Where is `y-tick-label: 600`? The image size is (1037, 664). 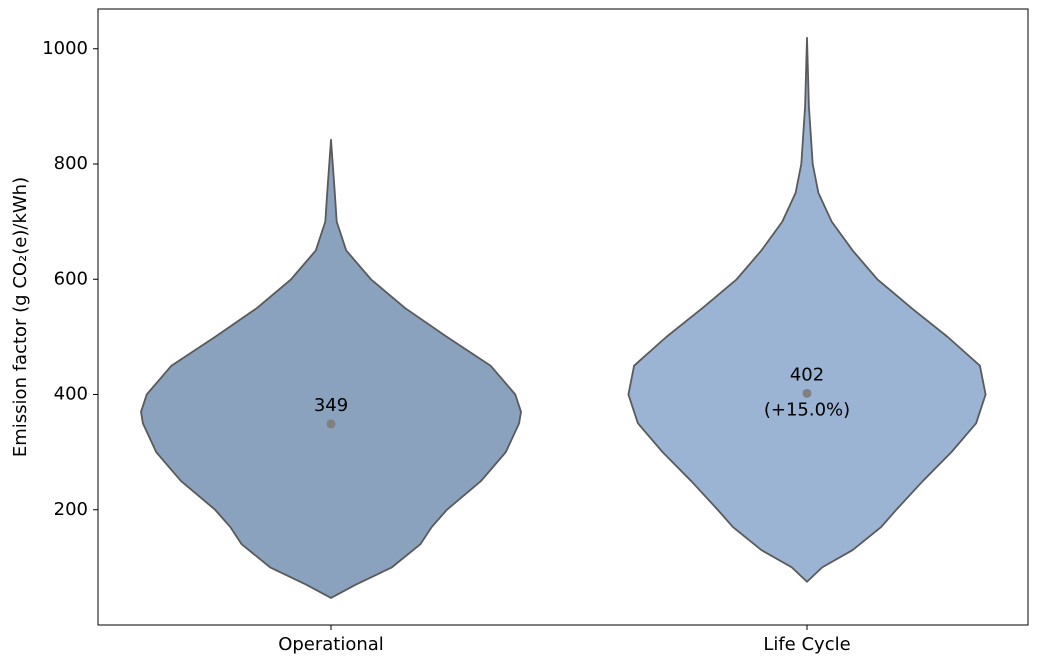 y-tick-label: 600 is located at coordinates (71, 278).